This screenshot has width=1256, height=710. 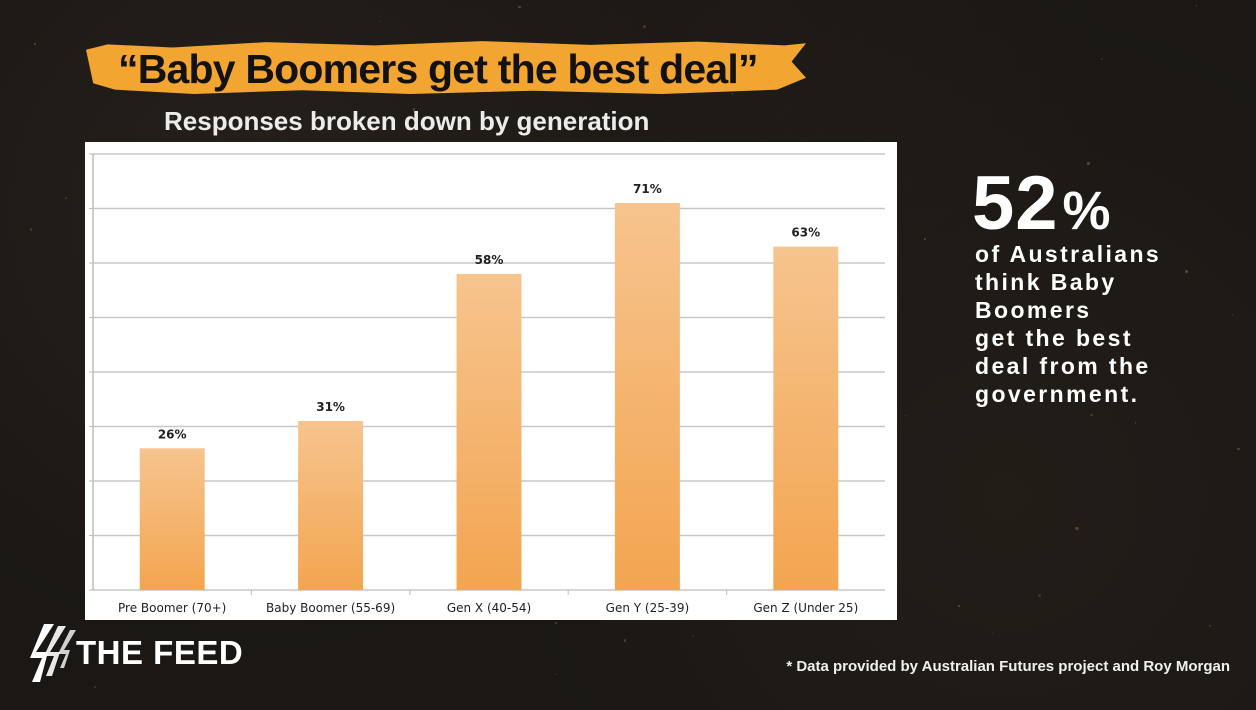 I want to click on data-label: 63%, so click(x=805, y=233).